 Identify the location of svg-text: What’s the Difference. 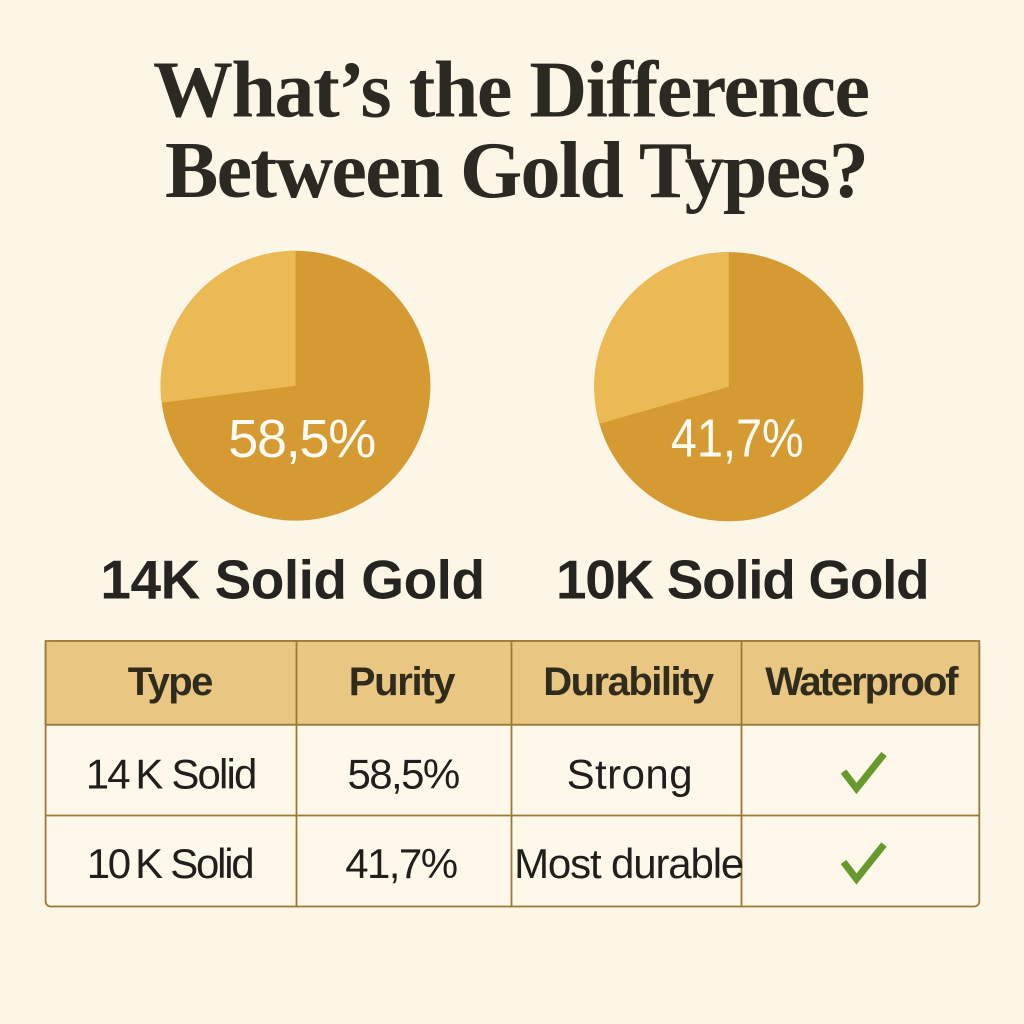
(511, 91).